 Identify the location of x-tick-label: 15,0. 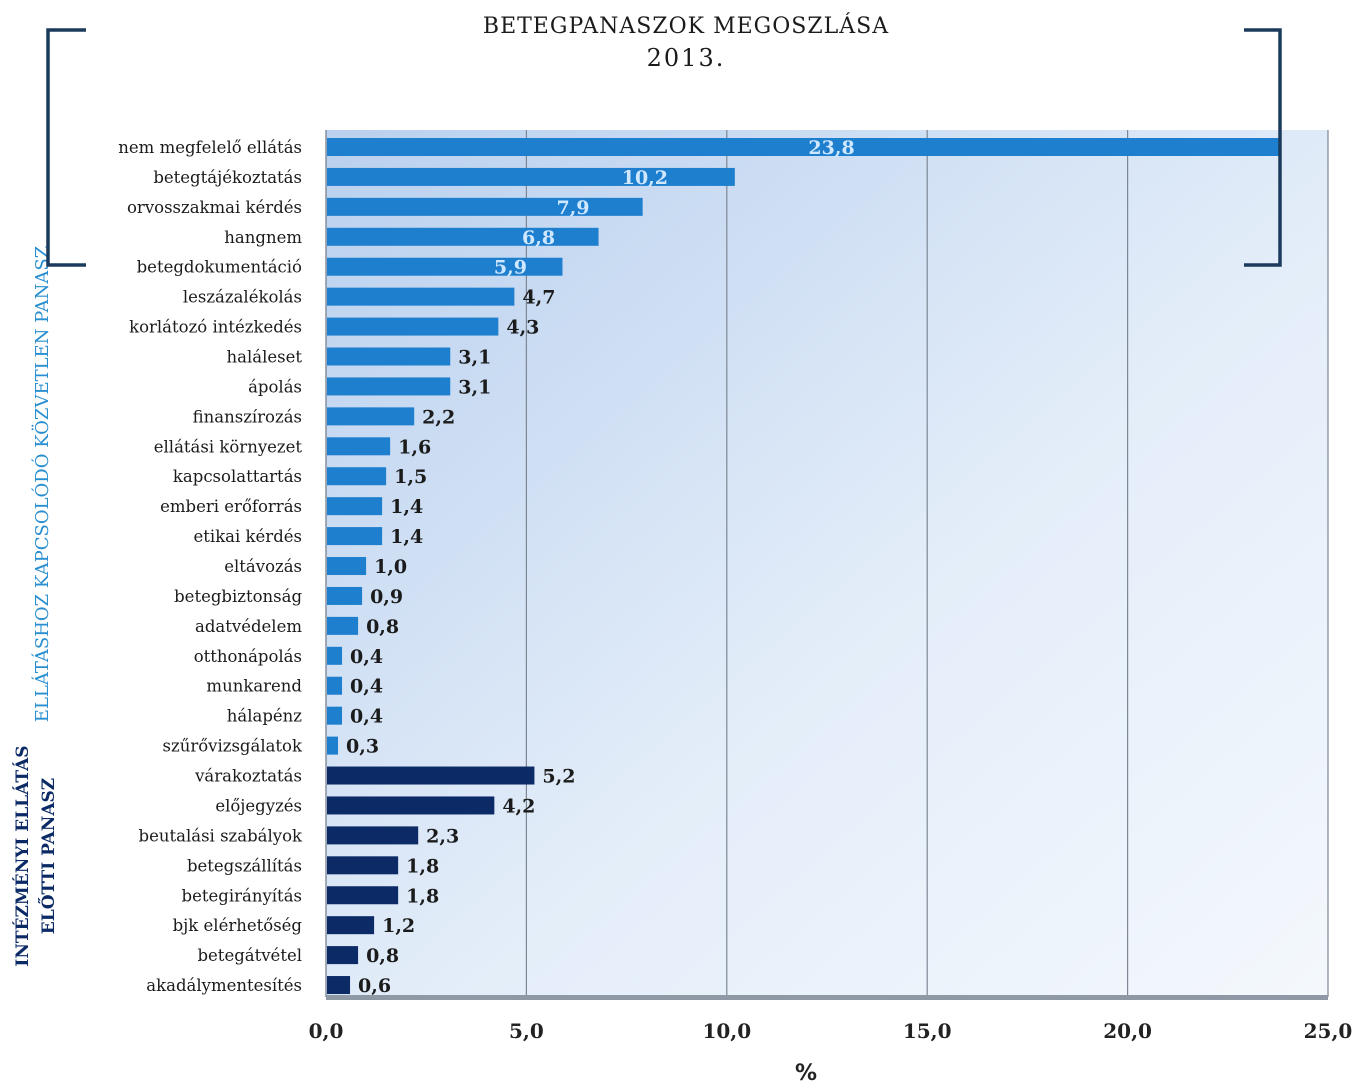
(927, 1031).